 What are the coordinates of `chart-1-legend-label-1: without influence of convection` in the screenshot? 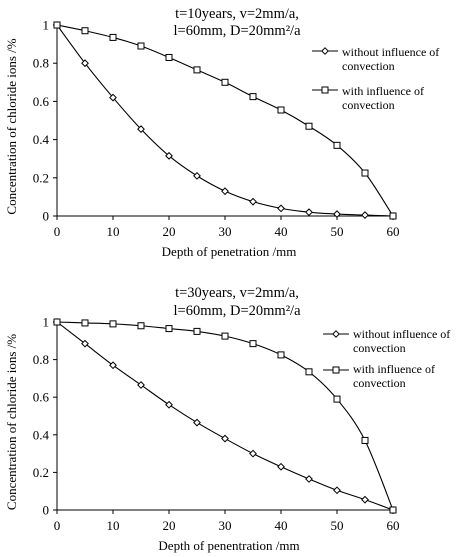 It's located at (390, 59).